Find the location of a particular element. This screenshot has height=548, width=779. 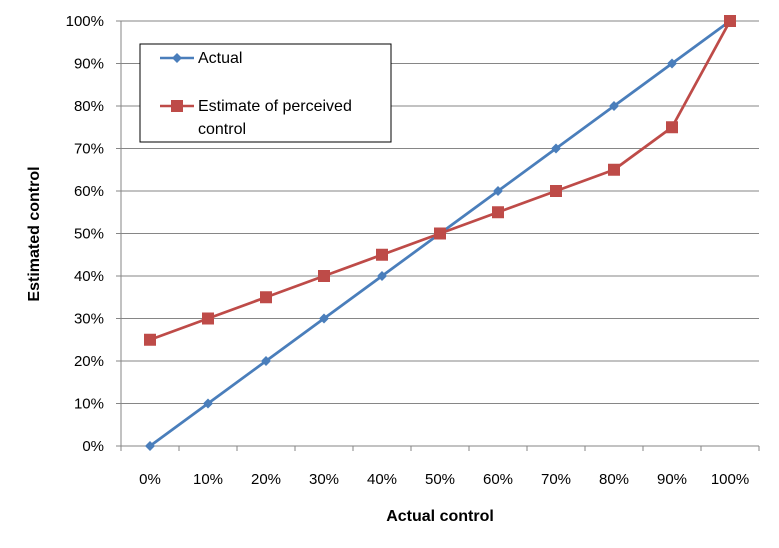

legend-label-actual: Actual is located at coordinates (220, 58).